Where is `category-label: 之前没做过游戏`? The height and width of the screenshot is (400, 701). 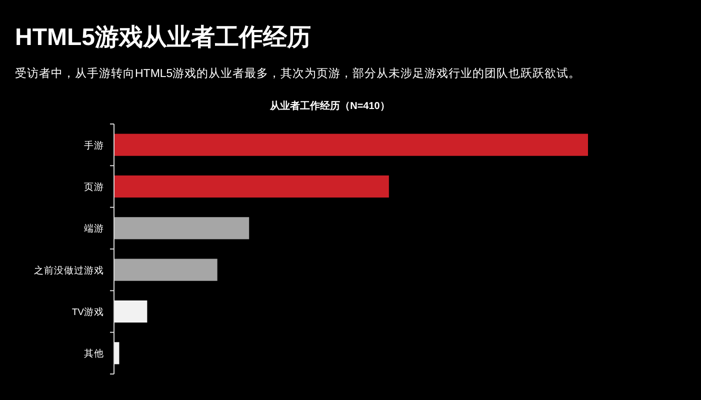
category-label: 之前没做过游戏 is located at coordinates (69, 270).